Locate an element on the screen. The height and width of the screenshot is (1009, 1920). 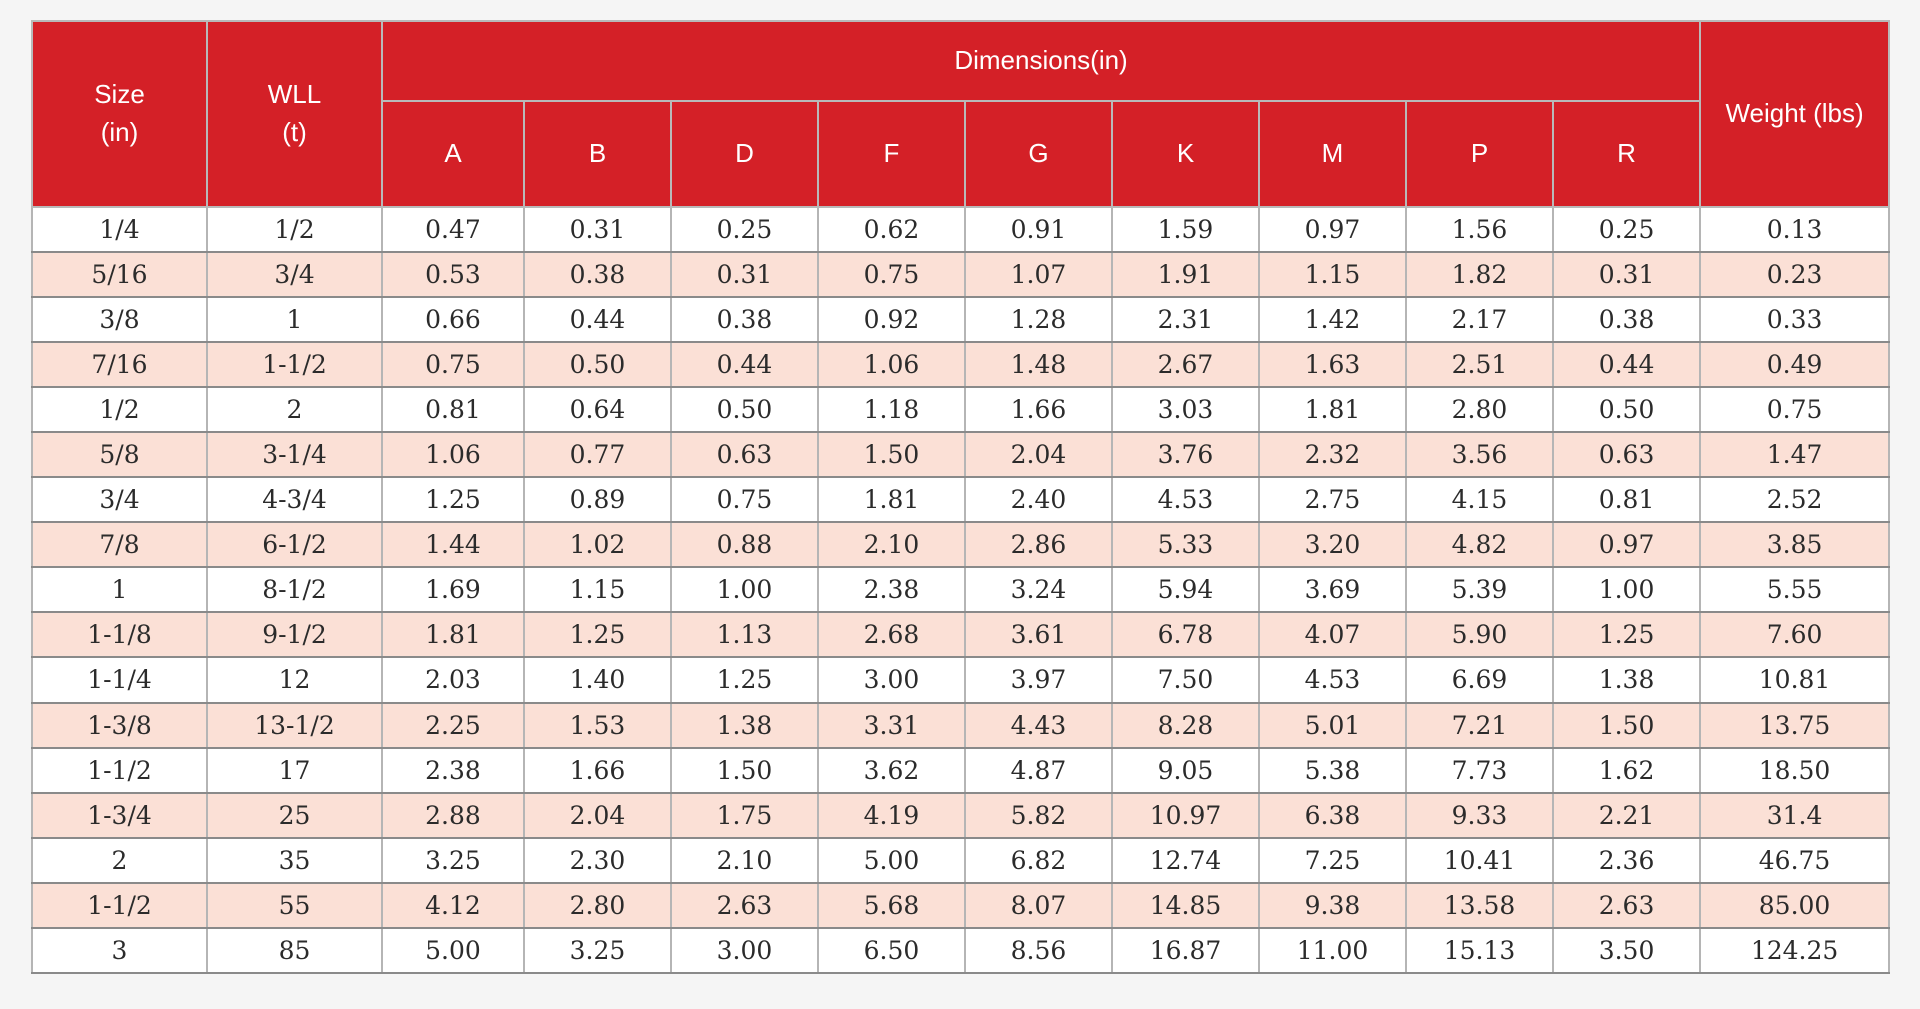
table-cell: 1.81 is located at coordinates (453, 635).